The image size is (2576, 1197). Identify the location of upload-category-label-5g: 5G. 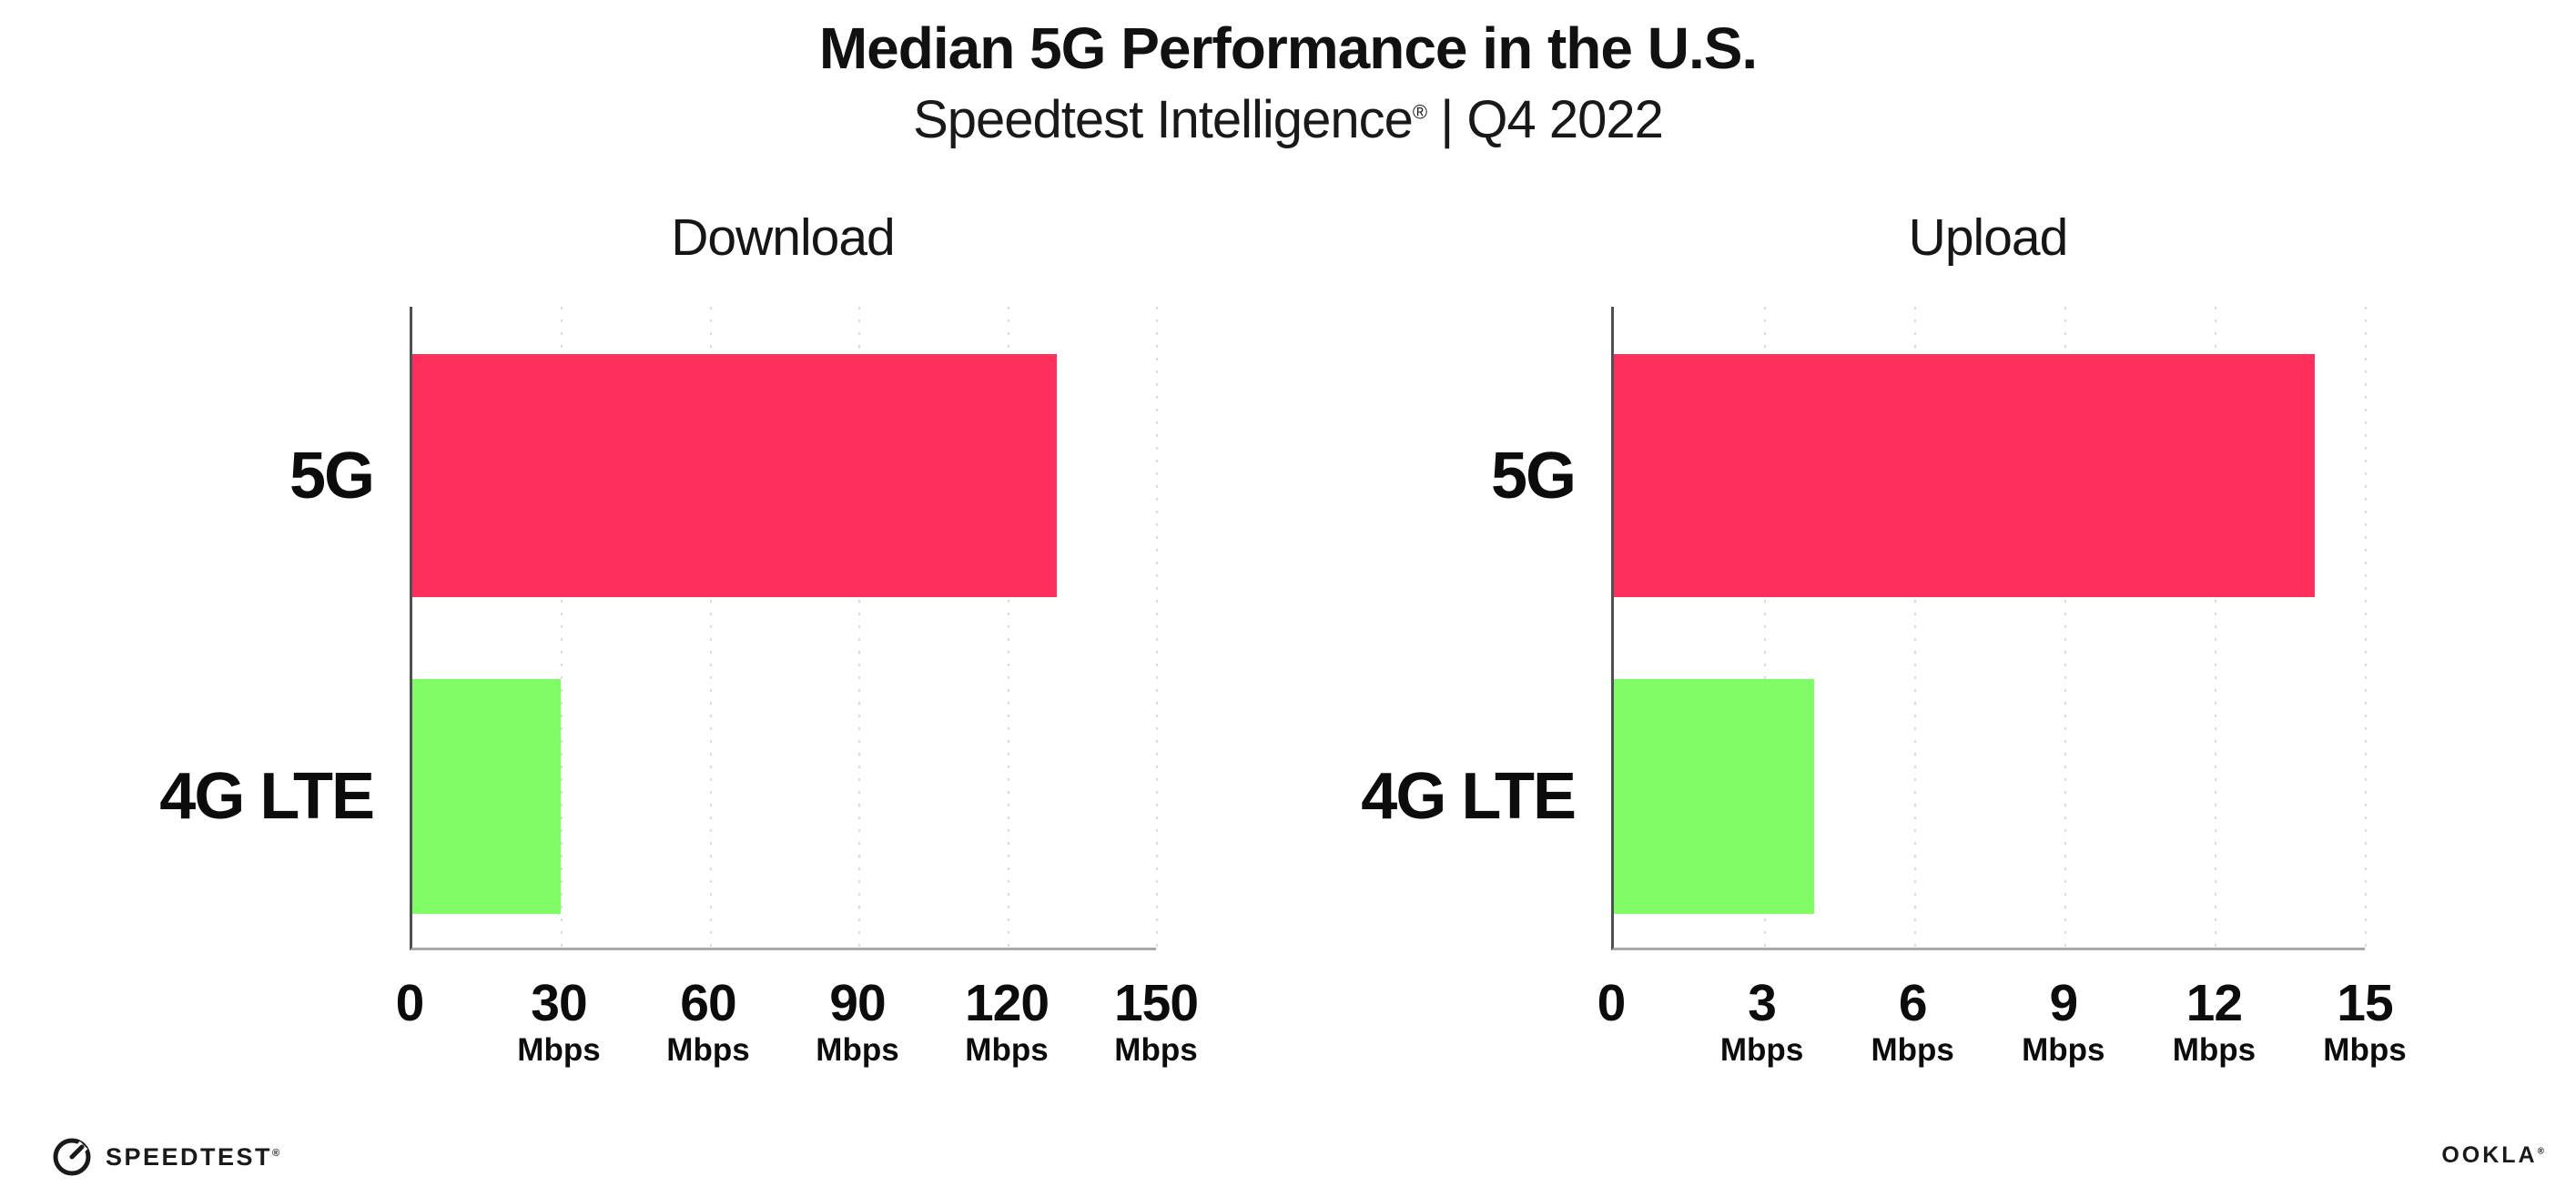
(1533, 475).